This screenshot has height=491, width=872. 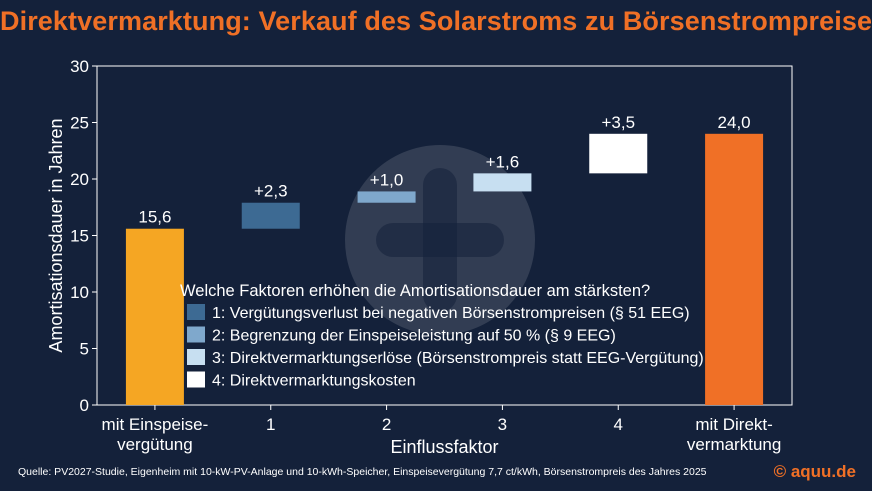 I want to click on x-tick-label-4: 4, so click(x=618, y=424).